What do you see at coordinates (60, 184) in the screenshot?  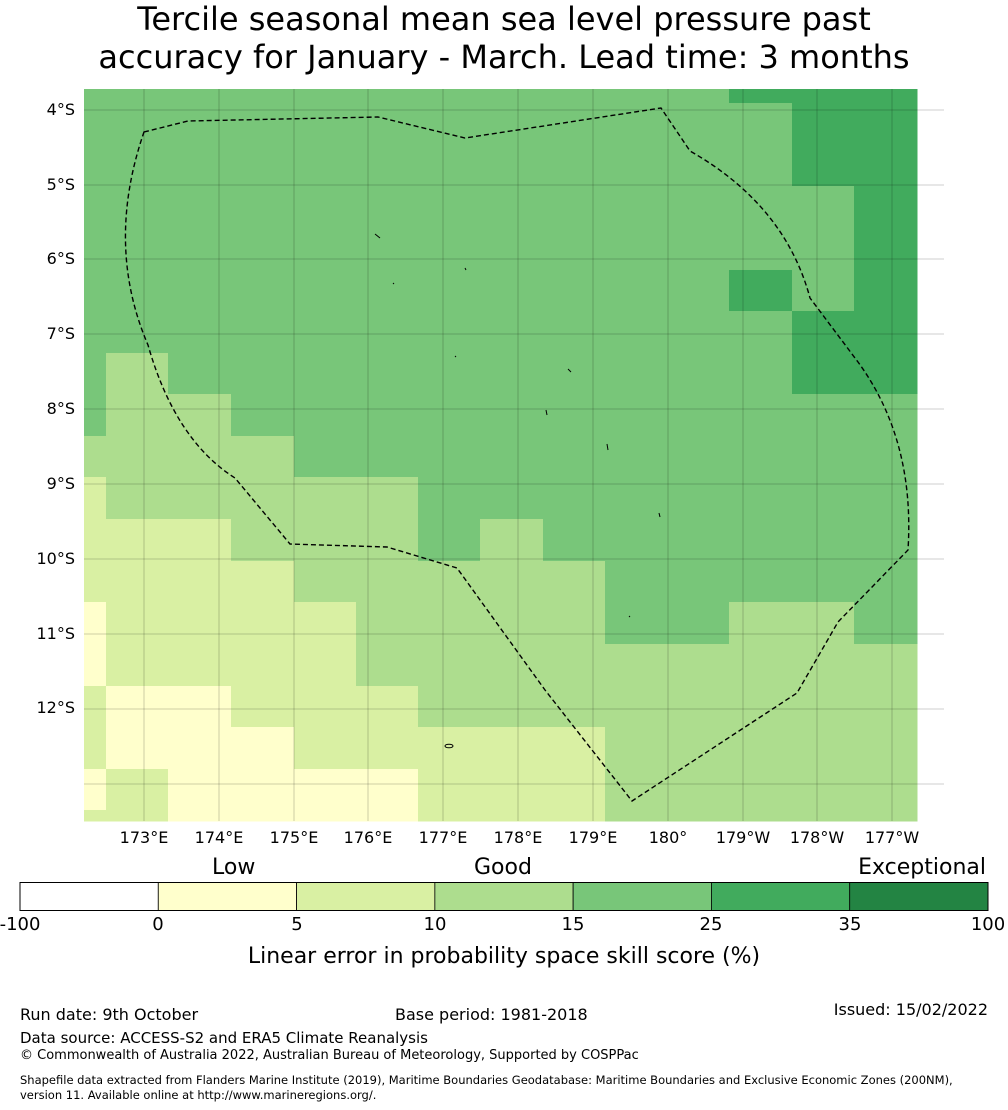 I see `lat-label-5s: 5°S` at bounding box center [60, 184].